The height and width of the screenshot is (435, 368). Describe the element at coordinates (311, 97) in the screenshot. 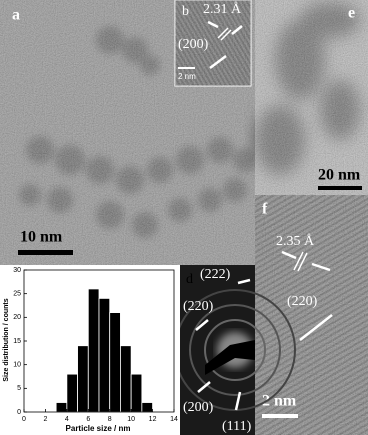

I see `panel-e: e 20 nm` at that location.